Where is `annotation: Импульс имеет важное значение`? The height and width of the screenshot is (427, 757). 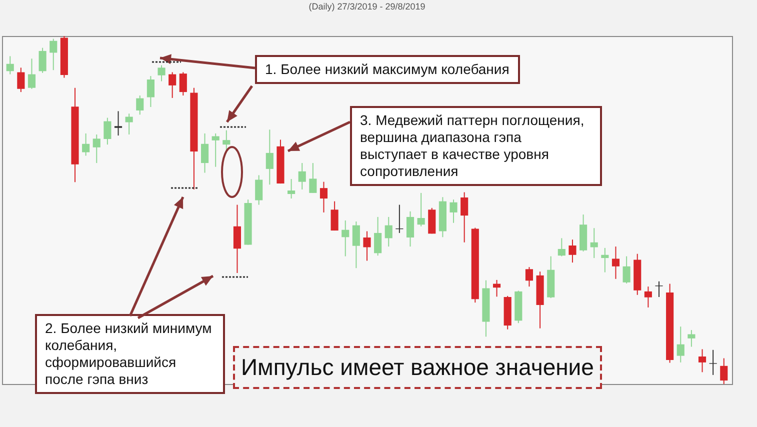
annotation: Импульс имеет важное значение is located at coordinates (417, 367).